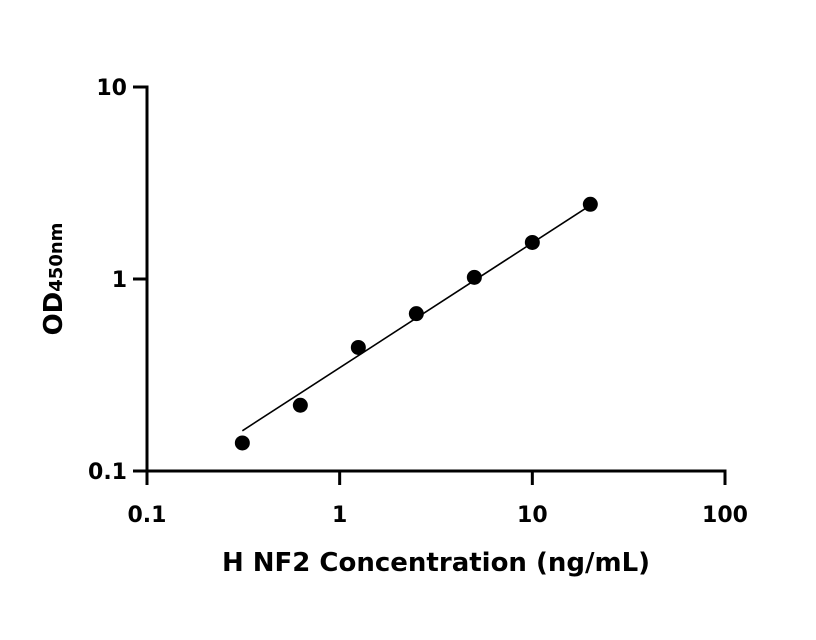 This screenshot has width=816, height=640. I want to click on y-axis-title: OD450nm, so click(54, 279).